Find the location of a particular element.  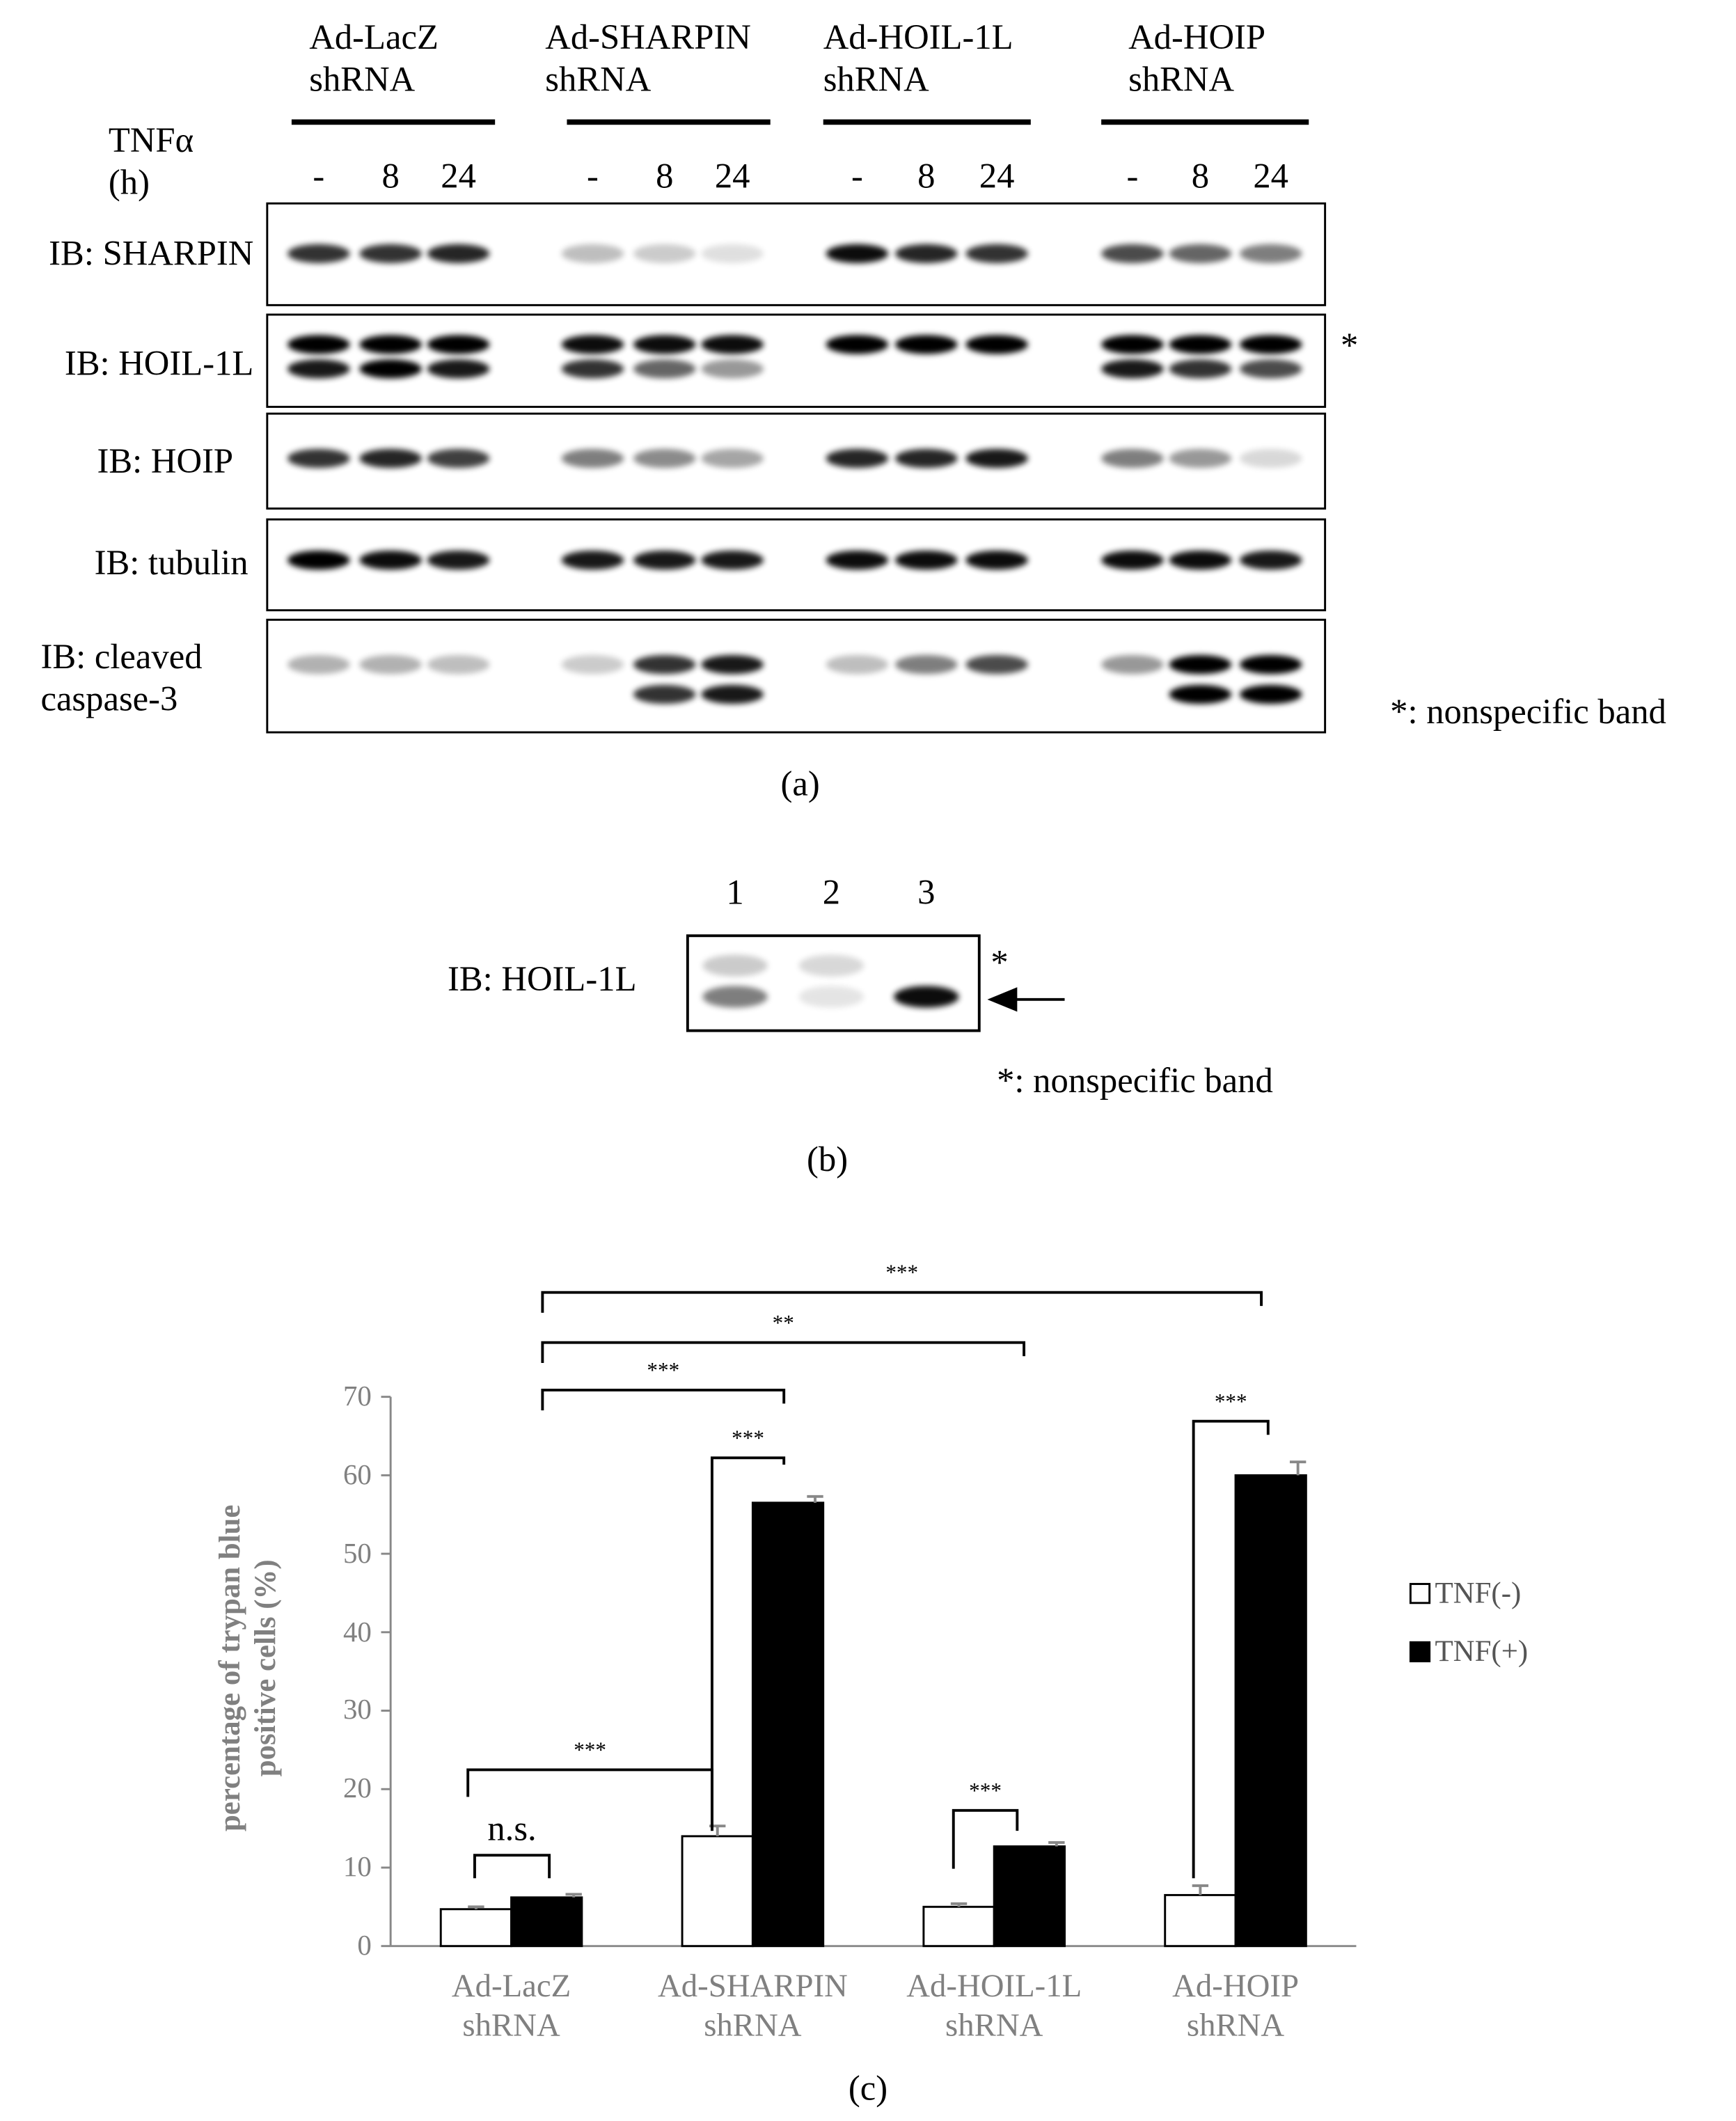

treatment-label: TNFα (h) is located at coordinates (151, 161).